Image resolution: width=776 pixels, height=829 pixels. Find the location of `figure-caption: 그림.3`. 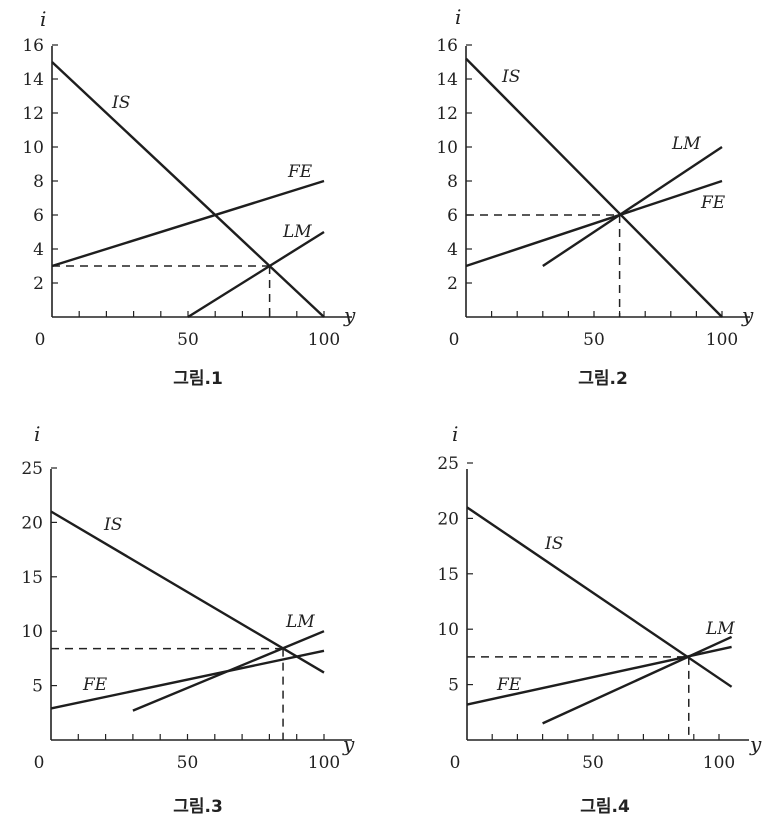

figure-caption: 그림.3 is located at coordinates (198, 807).